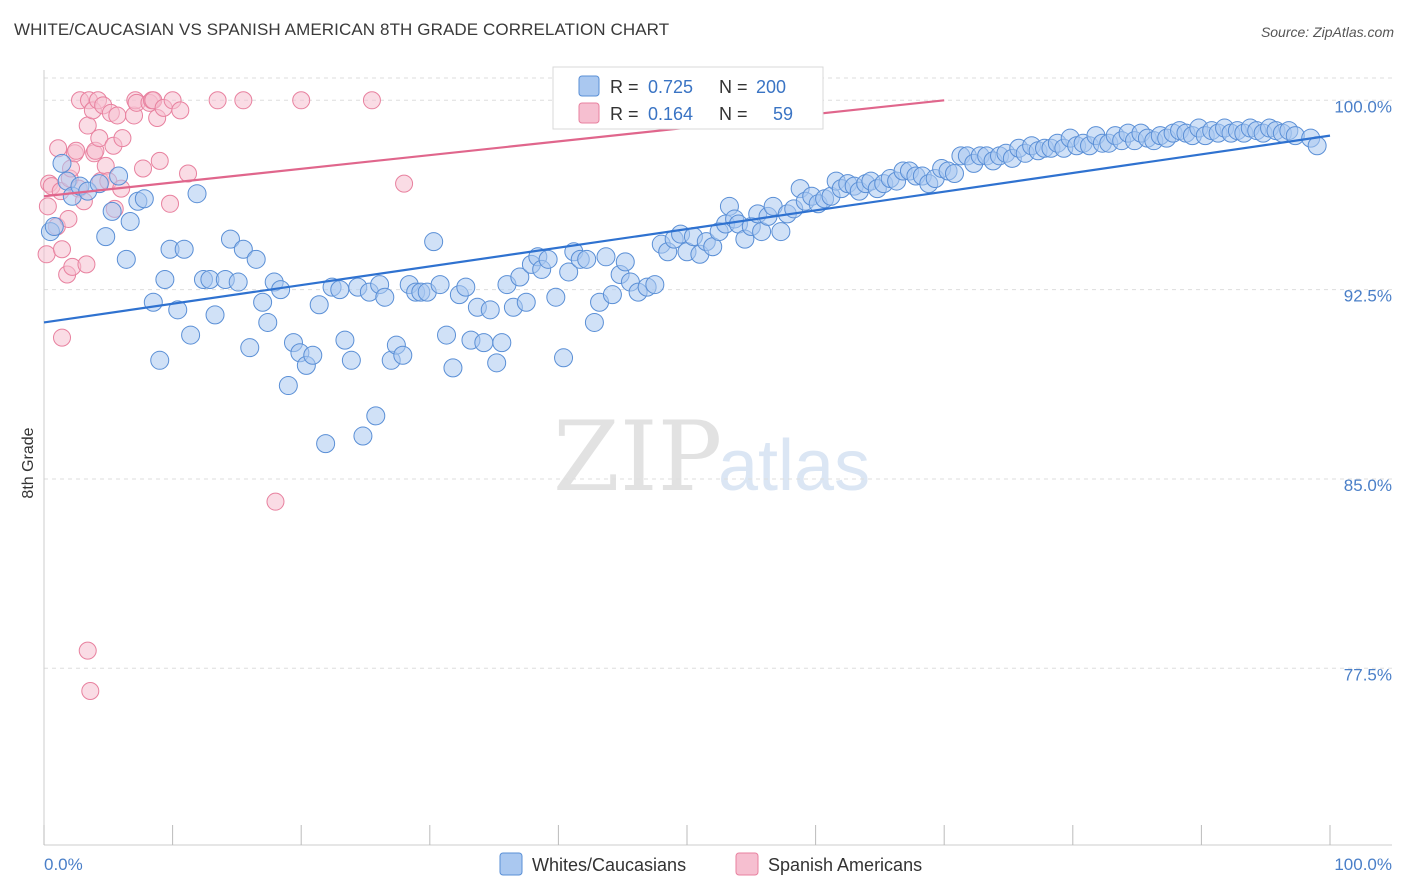 Image resolution: width=1406 pixels, height=892 pixels. I want to click on stats-blue-r-label: R =, so click(624, 87).